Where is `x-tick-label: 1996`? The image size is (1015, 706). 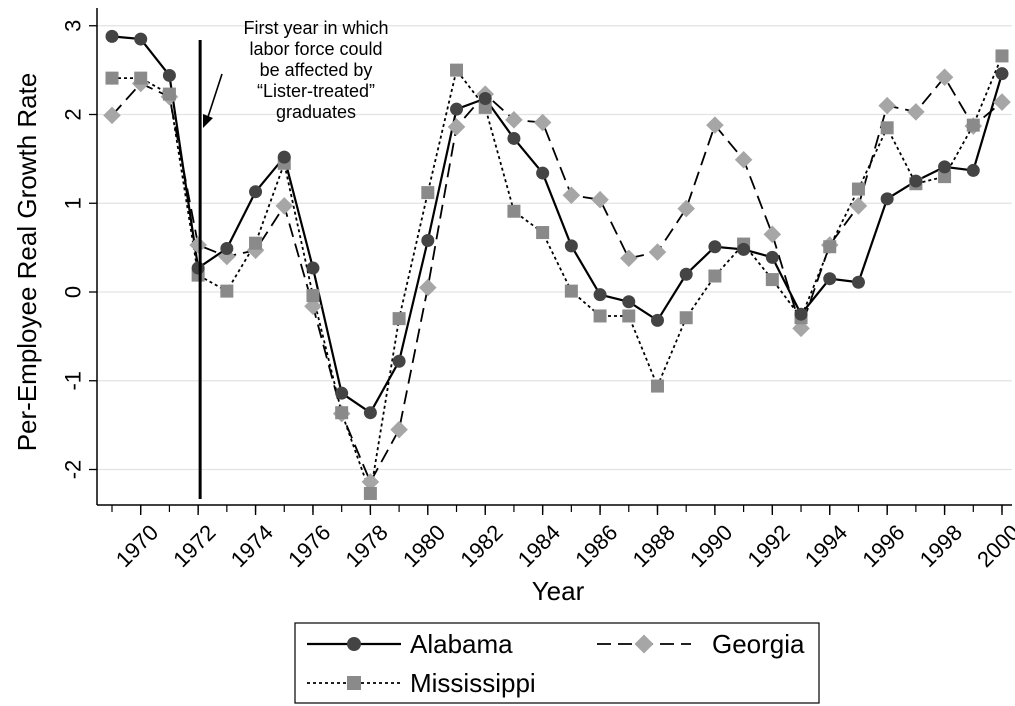
x-tick-label: 1996 is located at coordinates (883, 546).